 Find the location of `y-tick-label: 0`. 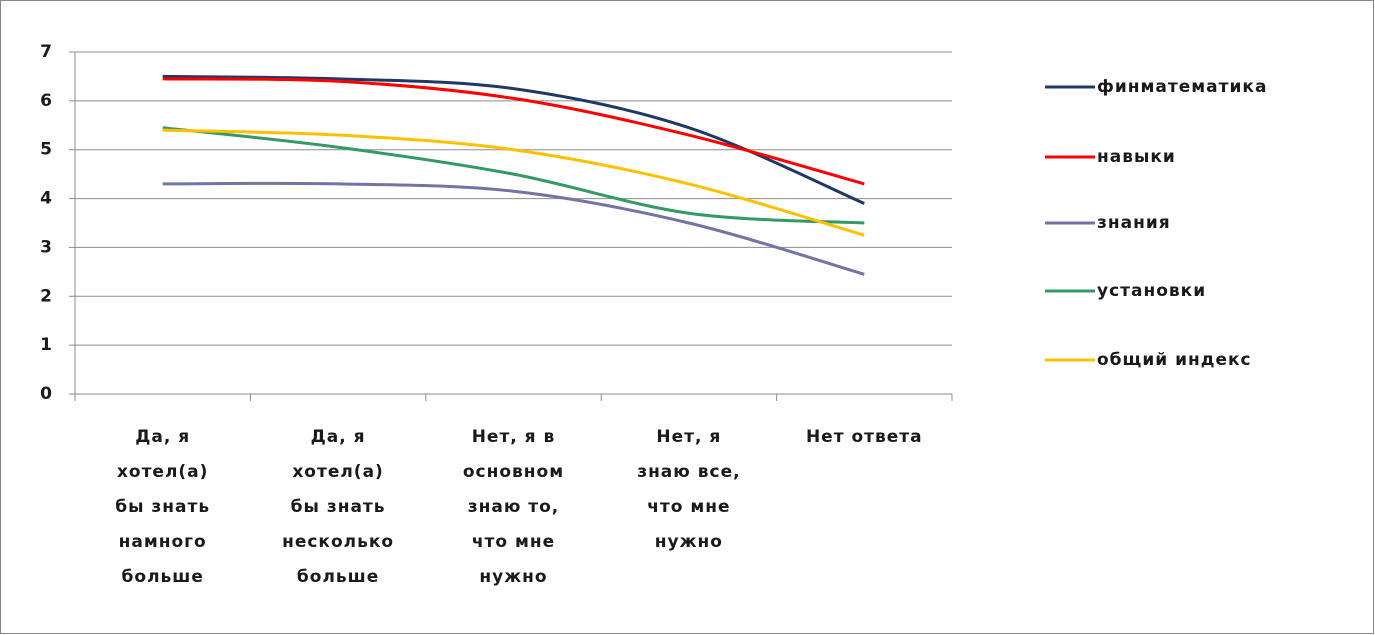

y-tick-label: 0 is located at coordinates (46, 394).